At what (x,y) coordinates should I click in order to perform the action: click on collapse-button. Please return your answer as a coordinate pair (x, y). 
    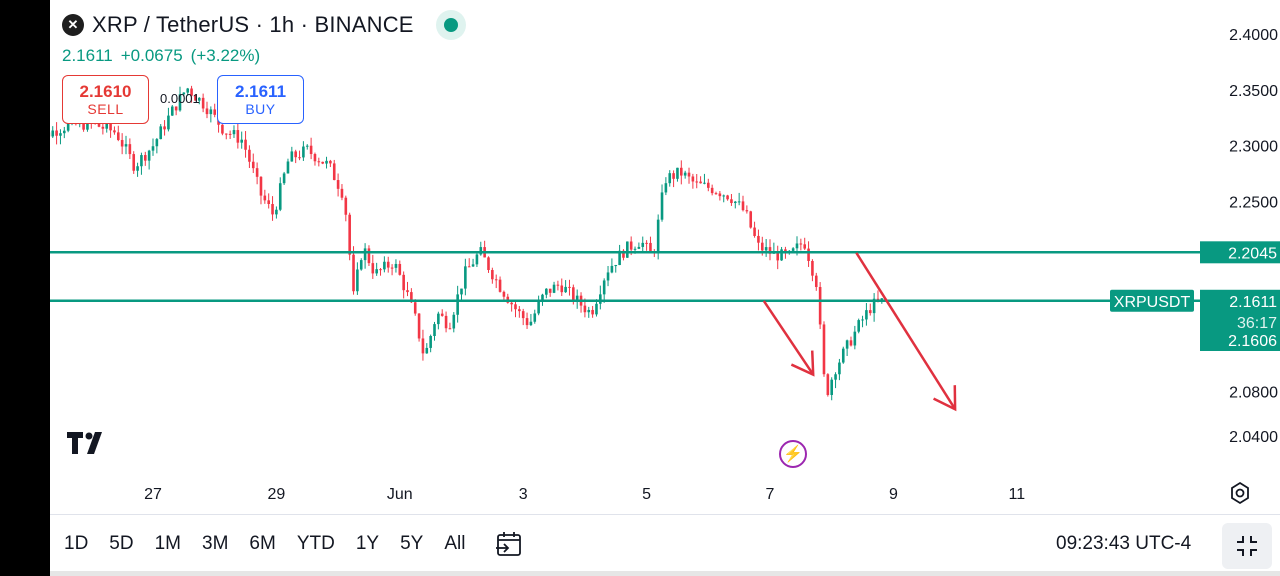
    Looking at the image, I should click on (1247, 546).